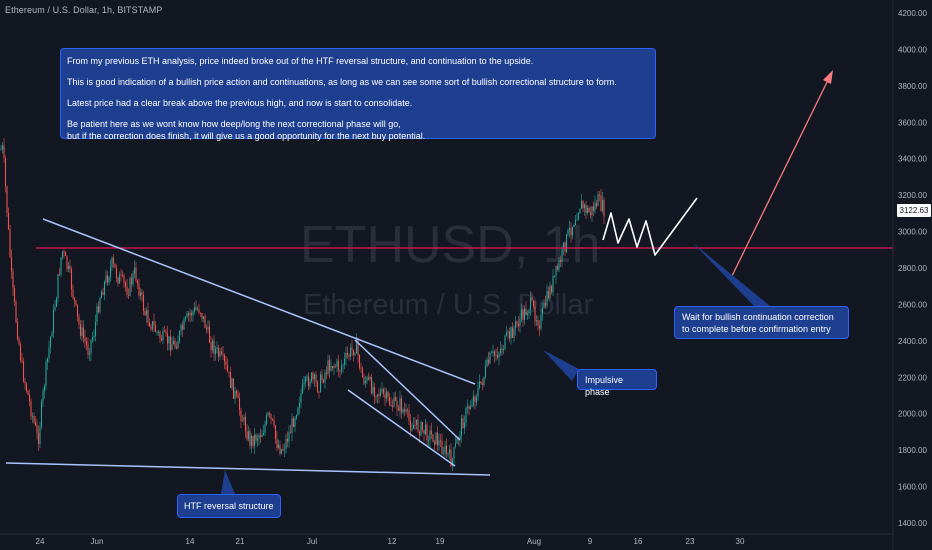 Image resolution: width=932 pixels, height=550 pixels. Describe the element at coordinates (617, 383) in the screenshot. I see `impulsive-phase-note: Impulsive phase` at that location.